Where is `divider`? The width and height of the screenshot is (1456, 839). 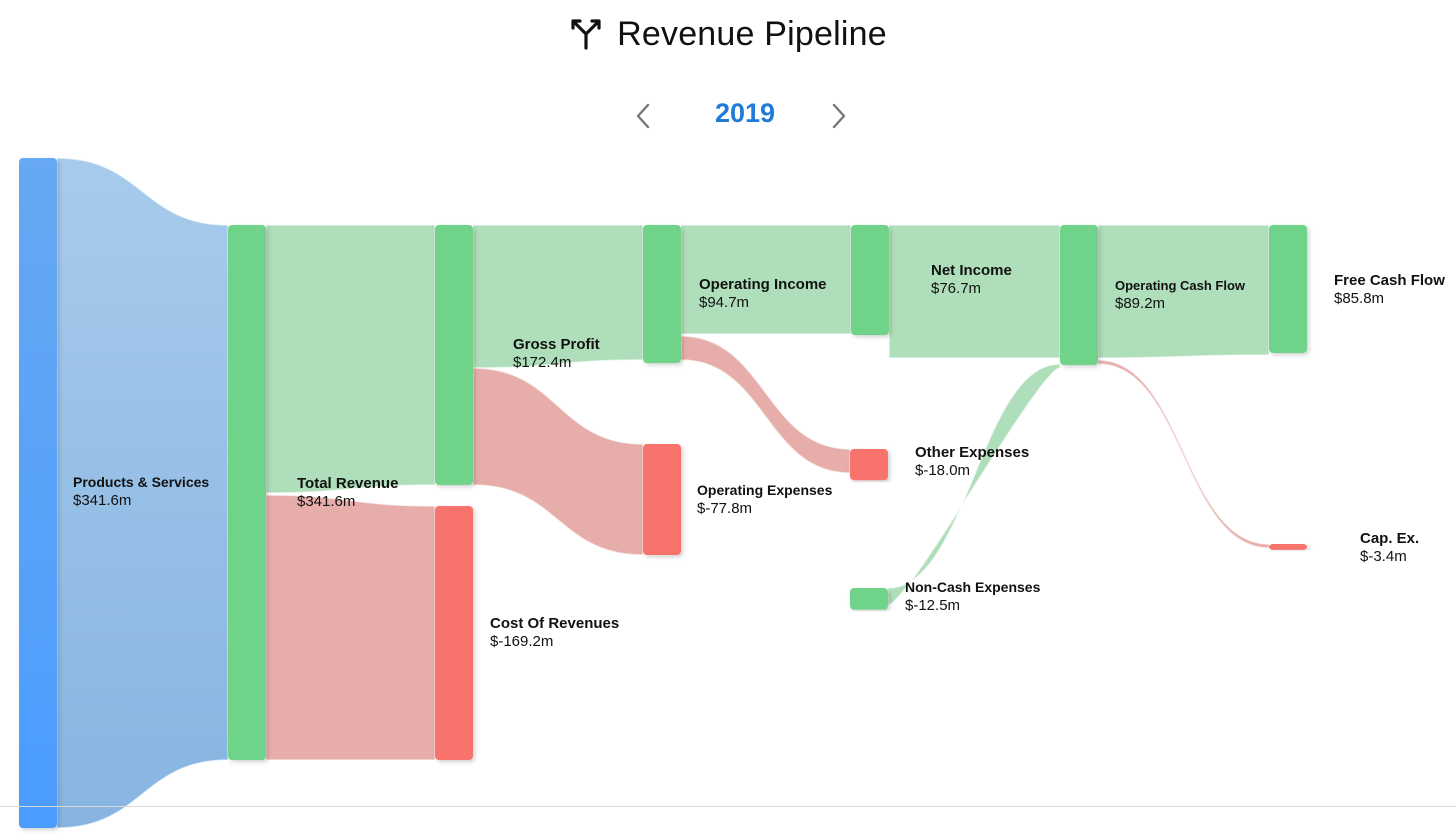
divider is located at coordinates (728, 806).